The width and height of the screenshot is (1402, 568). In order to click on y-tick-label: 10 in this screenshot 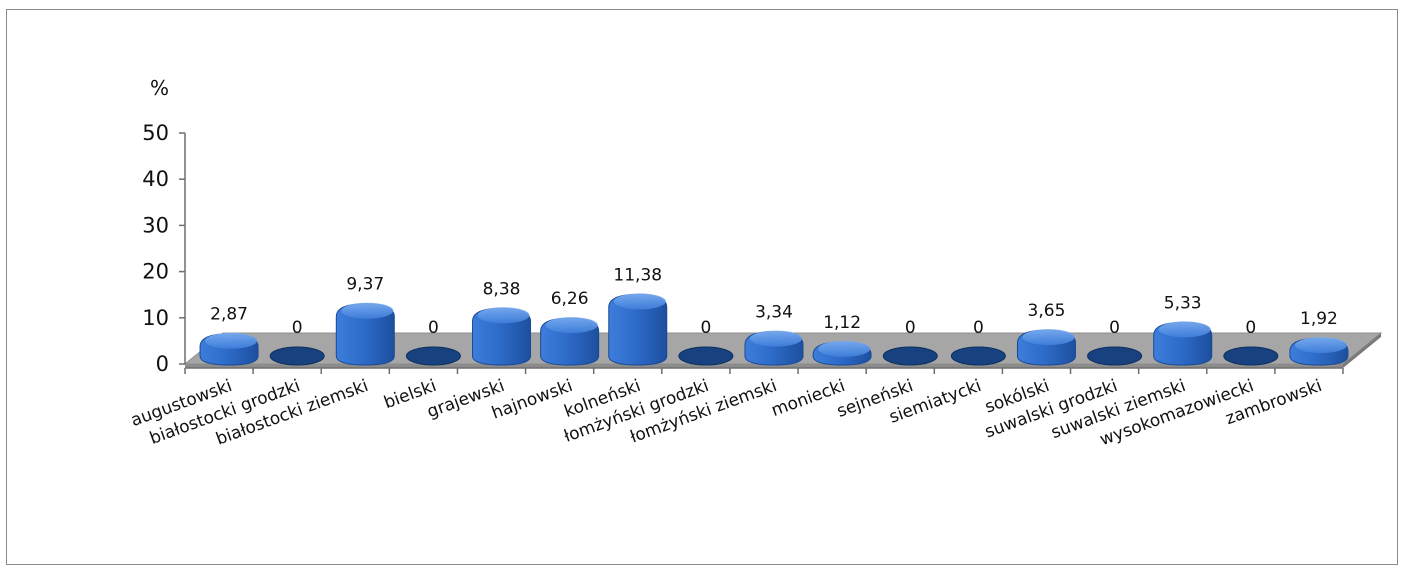, I will do `click(155, 318)`.